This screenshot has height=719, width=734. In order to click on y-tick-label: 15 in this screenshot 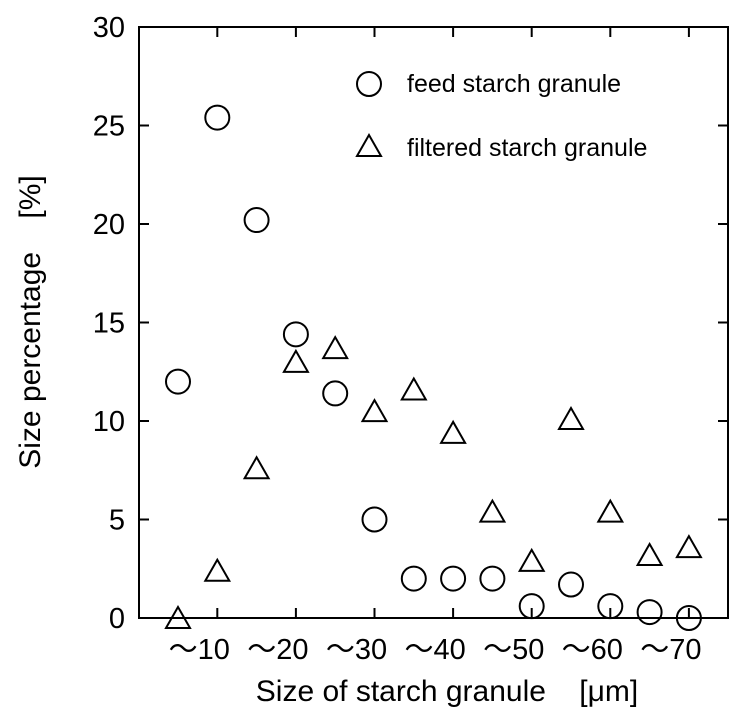, I will do `click(109, 324)`.